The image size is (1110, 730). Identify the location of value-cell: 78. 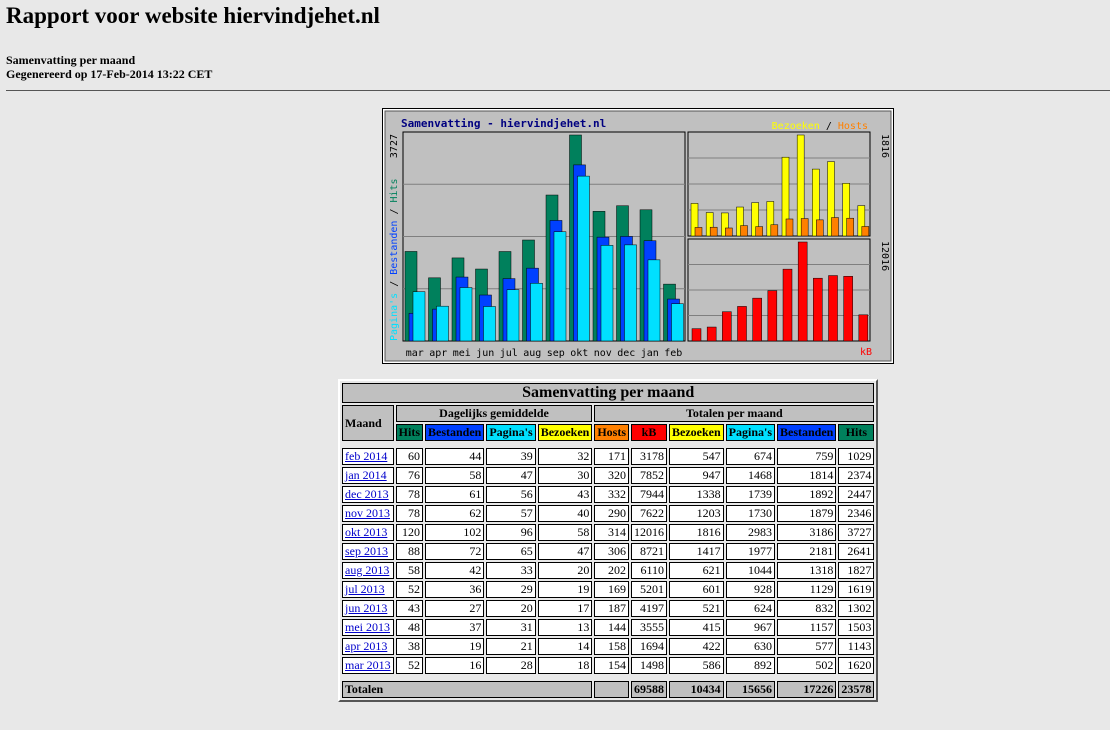
(409, 513).